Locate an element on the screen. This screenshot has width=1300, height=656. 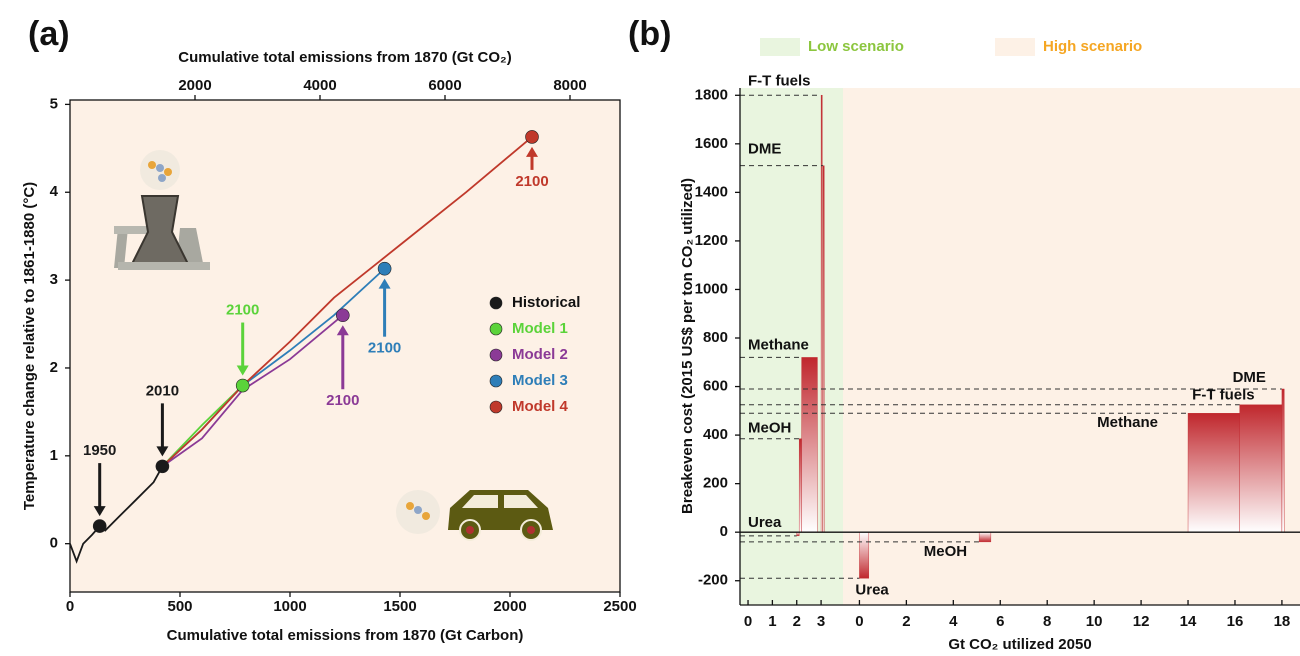
y-tick-label: 5 is located at coordinates (54, 103).